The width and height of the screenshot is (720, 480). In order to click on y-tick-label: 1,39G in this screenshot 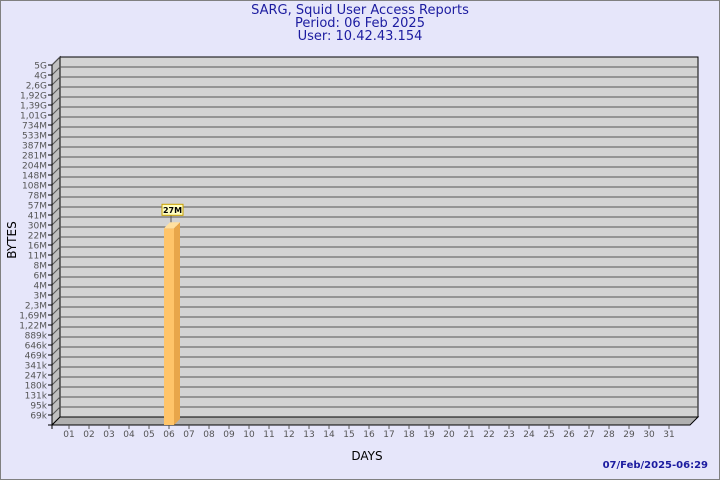, I will do `click(33, 107)`.